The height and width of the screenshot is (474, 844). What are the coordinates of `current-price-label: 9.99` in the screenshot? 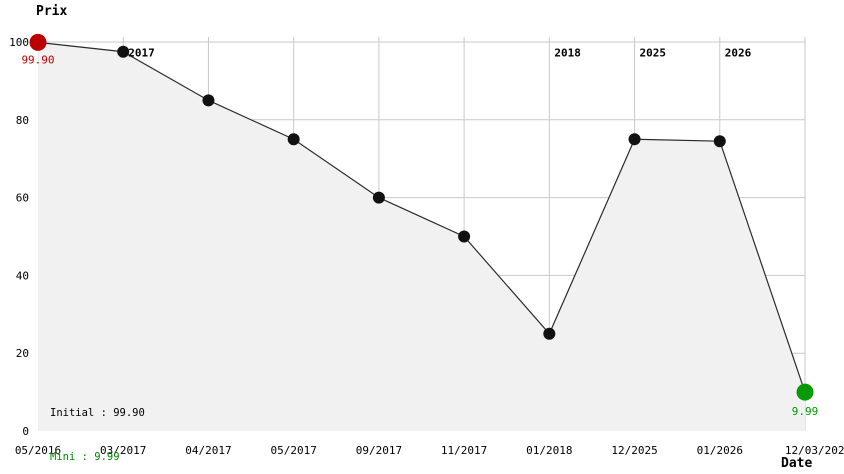 It's located at (805, 411).